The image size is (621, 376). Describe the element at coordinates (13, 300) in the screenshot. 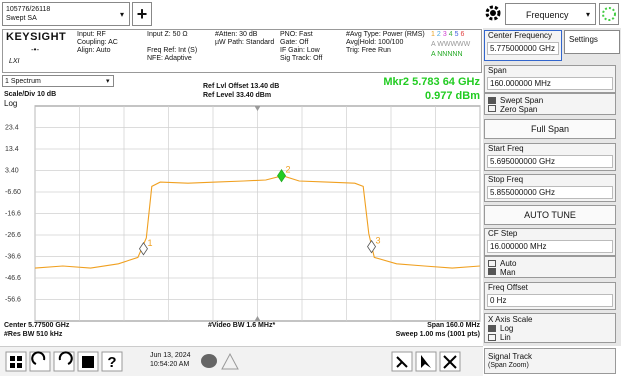

I see `y-tick-label: -56.6` at that location.